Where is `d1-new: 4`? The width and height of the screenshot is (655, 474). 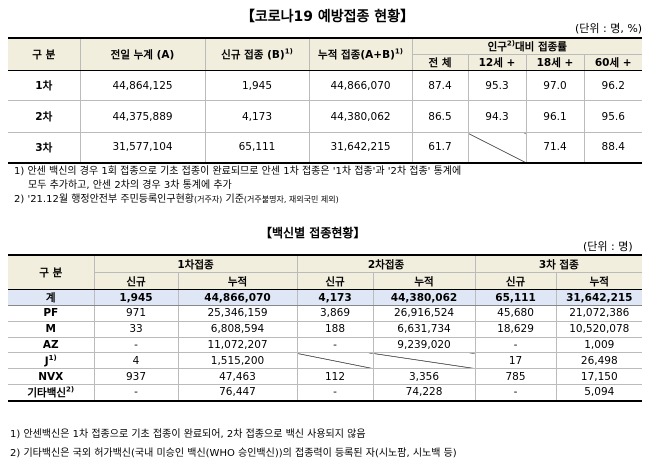
d1-new: 4 is located at coordinates (135, 361).